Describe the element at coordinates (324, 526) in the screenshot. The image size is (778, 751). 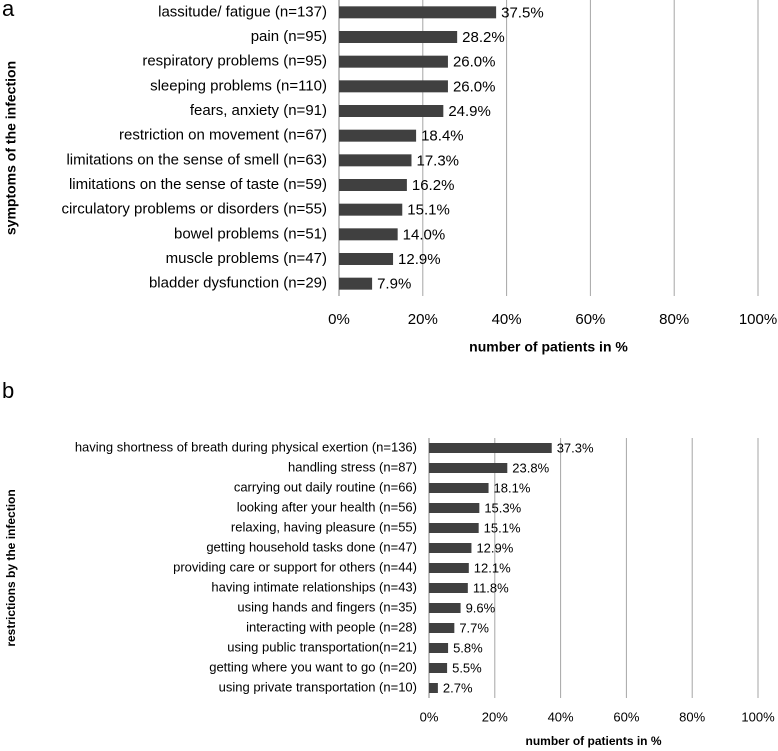
I see `y-tick-label: relaxing, having pleasure (n=55)` at that location.